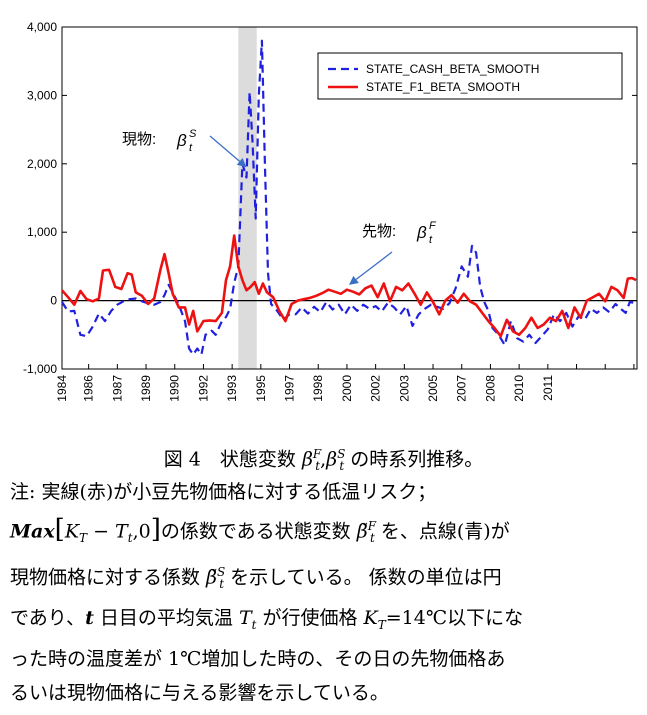 This screenshot has height=715, width=647. What do you see at coordinates (32, 531) in the screenshot?
I see `note-max: Max` at bounding box center [32, 531].